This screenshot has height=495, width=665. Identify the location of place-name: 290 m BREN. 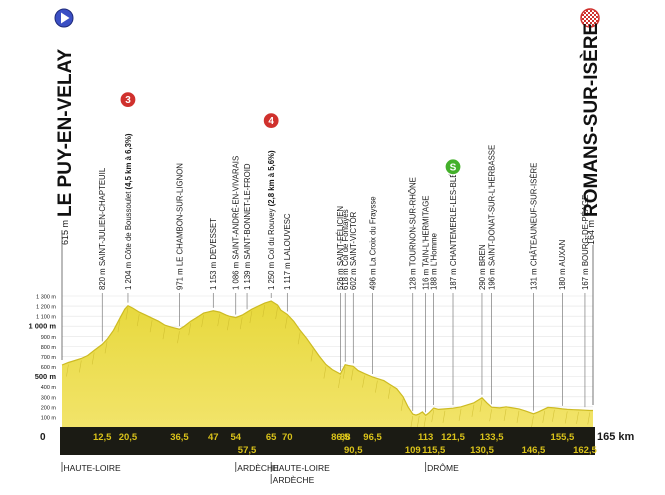
(482, 268).